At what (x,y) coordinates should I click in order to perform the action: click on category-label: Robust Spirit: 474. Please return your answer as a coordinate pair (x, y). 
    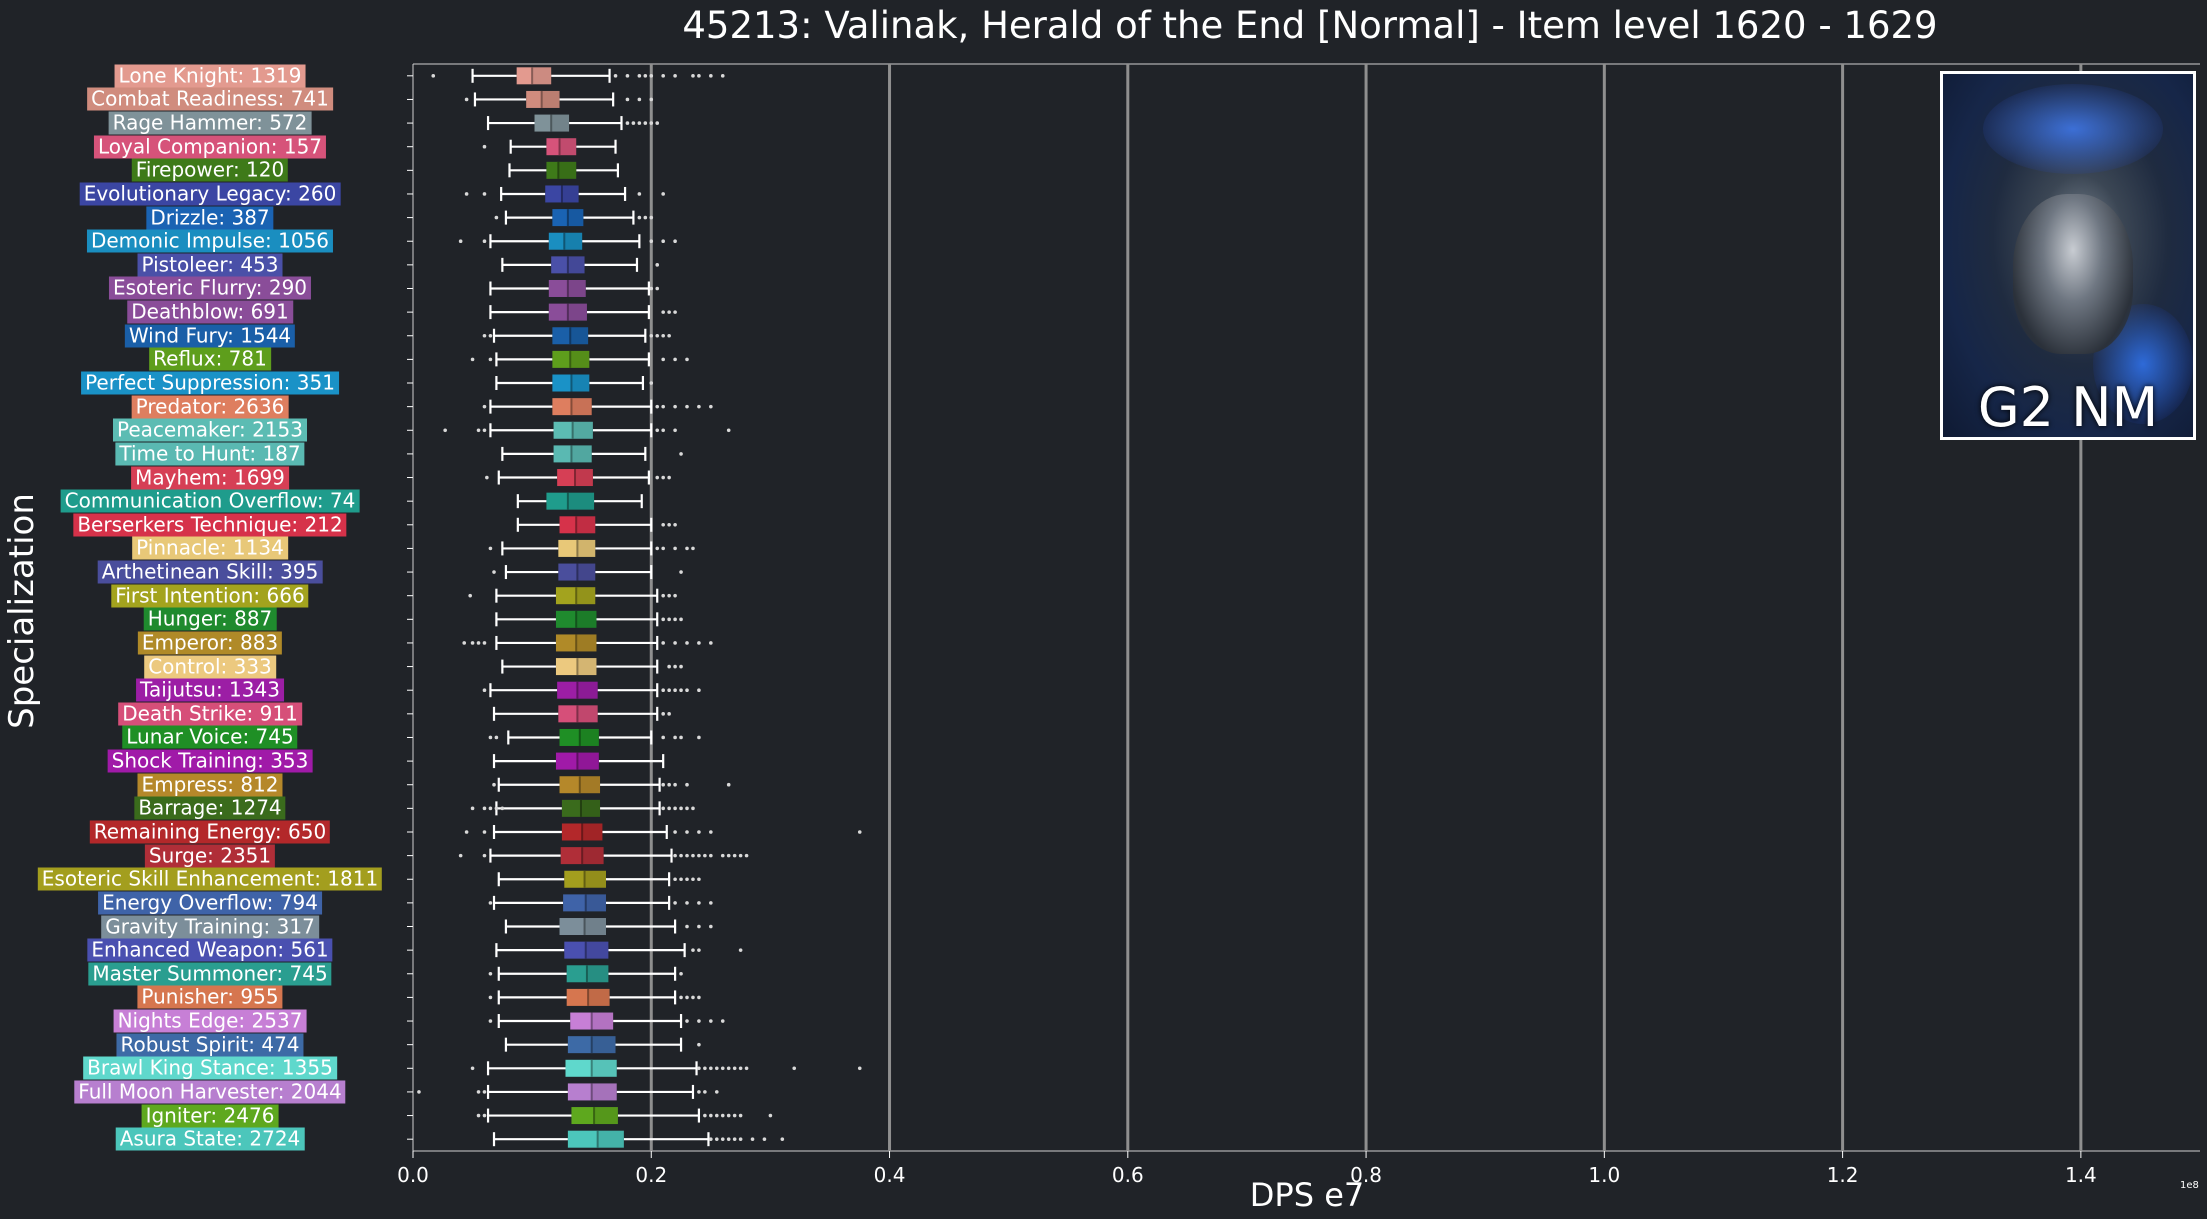
    Looking at the image, I should click on (210, 1045).